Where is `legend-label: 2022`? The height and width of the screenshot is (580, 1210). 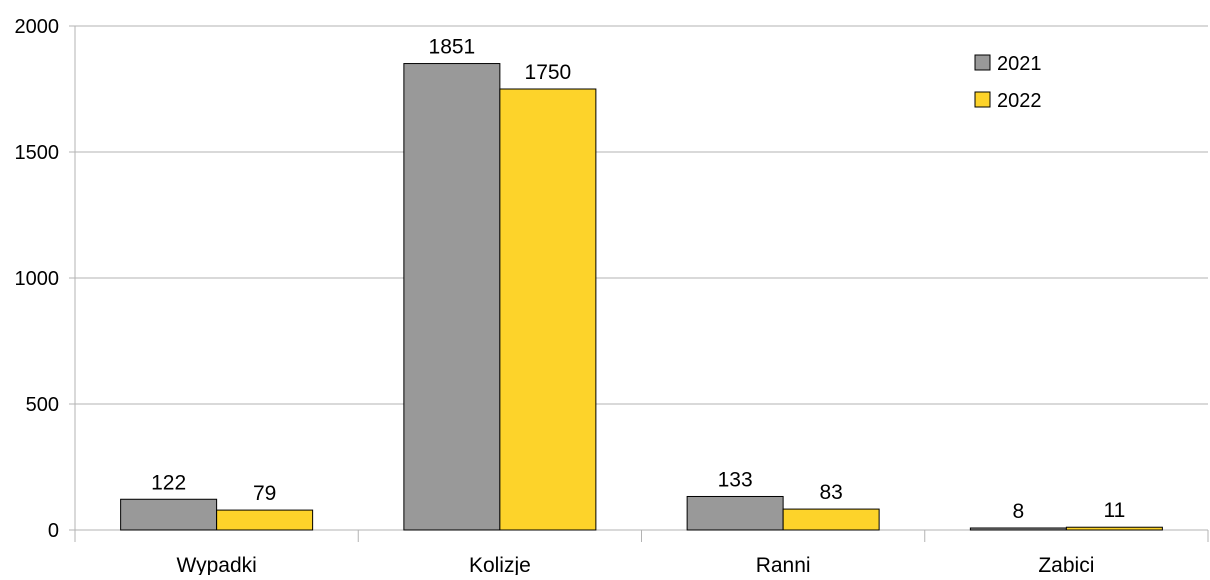 legend-label: 2022 is located at coordinates (1019, 101).